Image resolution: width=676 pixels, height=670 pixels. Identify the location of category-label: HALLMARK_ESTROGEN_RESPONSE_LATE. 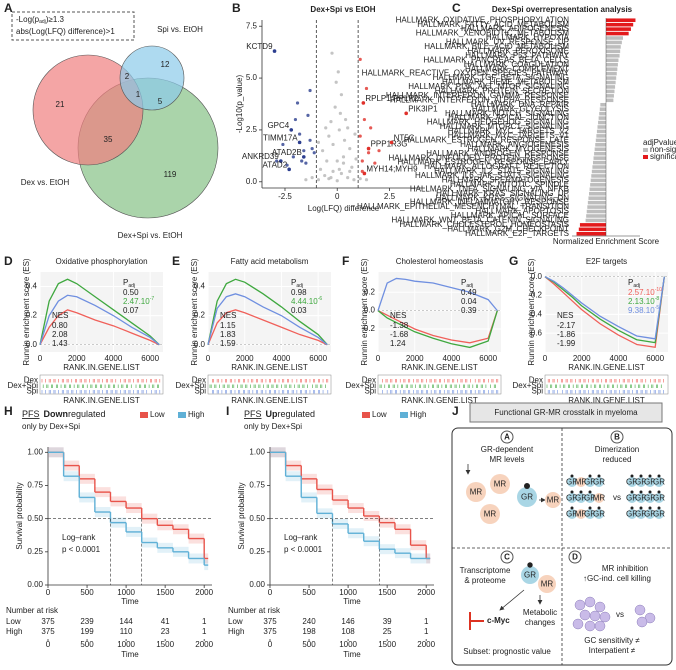
(486, 139).